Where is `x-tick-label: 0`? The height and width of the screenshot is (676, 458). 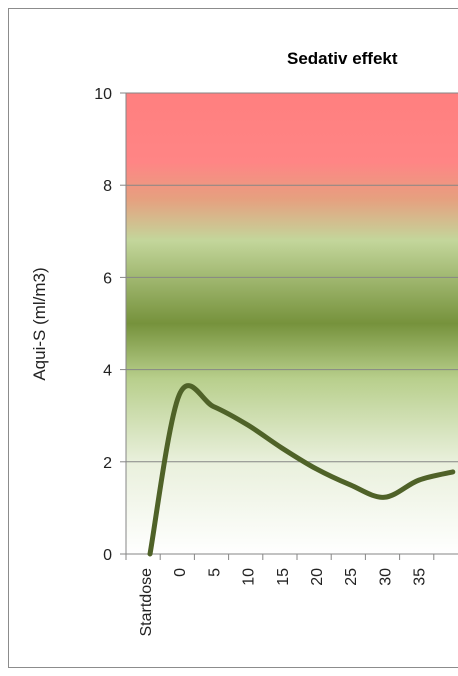 x-tick-label: 0 is located at coordinates (180, 572).